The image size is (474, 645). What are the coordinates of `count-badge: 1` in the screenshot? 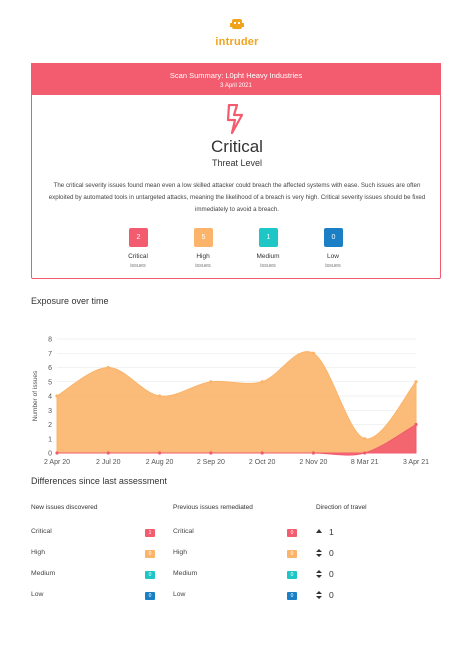 It's located at (268, 237).